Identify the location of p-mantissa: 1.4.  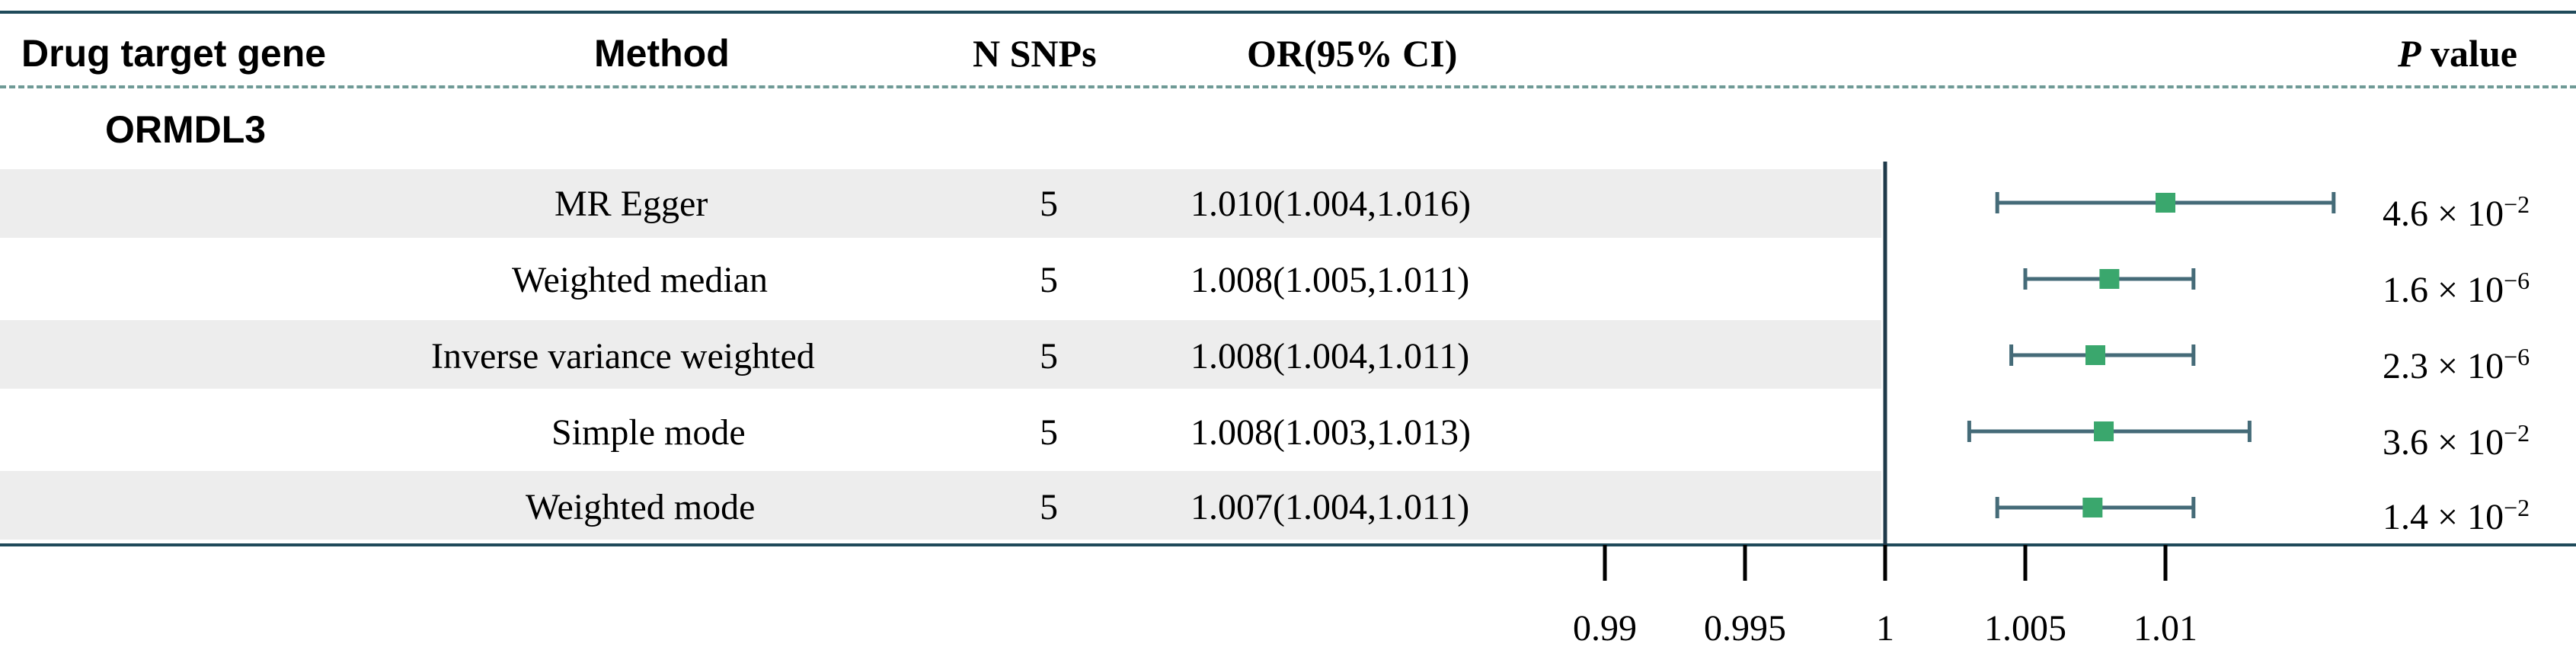
(2406, 517).